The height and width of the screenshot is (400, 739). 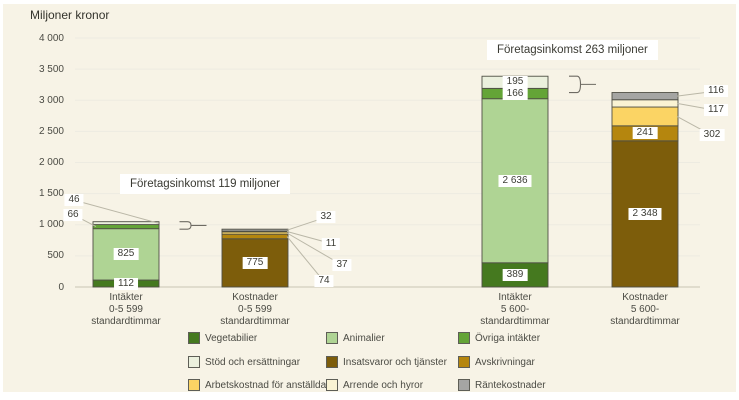 What do you see at coordinates (383, 385) in the screenshot?
I see `legend-label: Arrende och hyror` at bounding box center [383, 385].